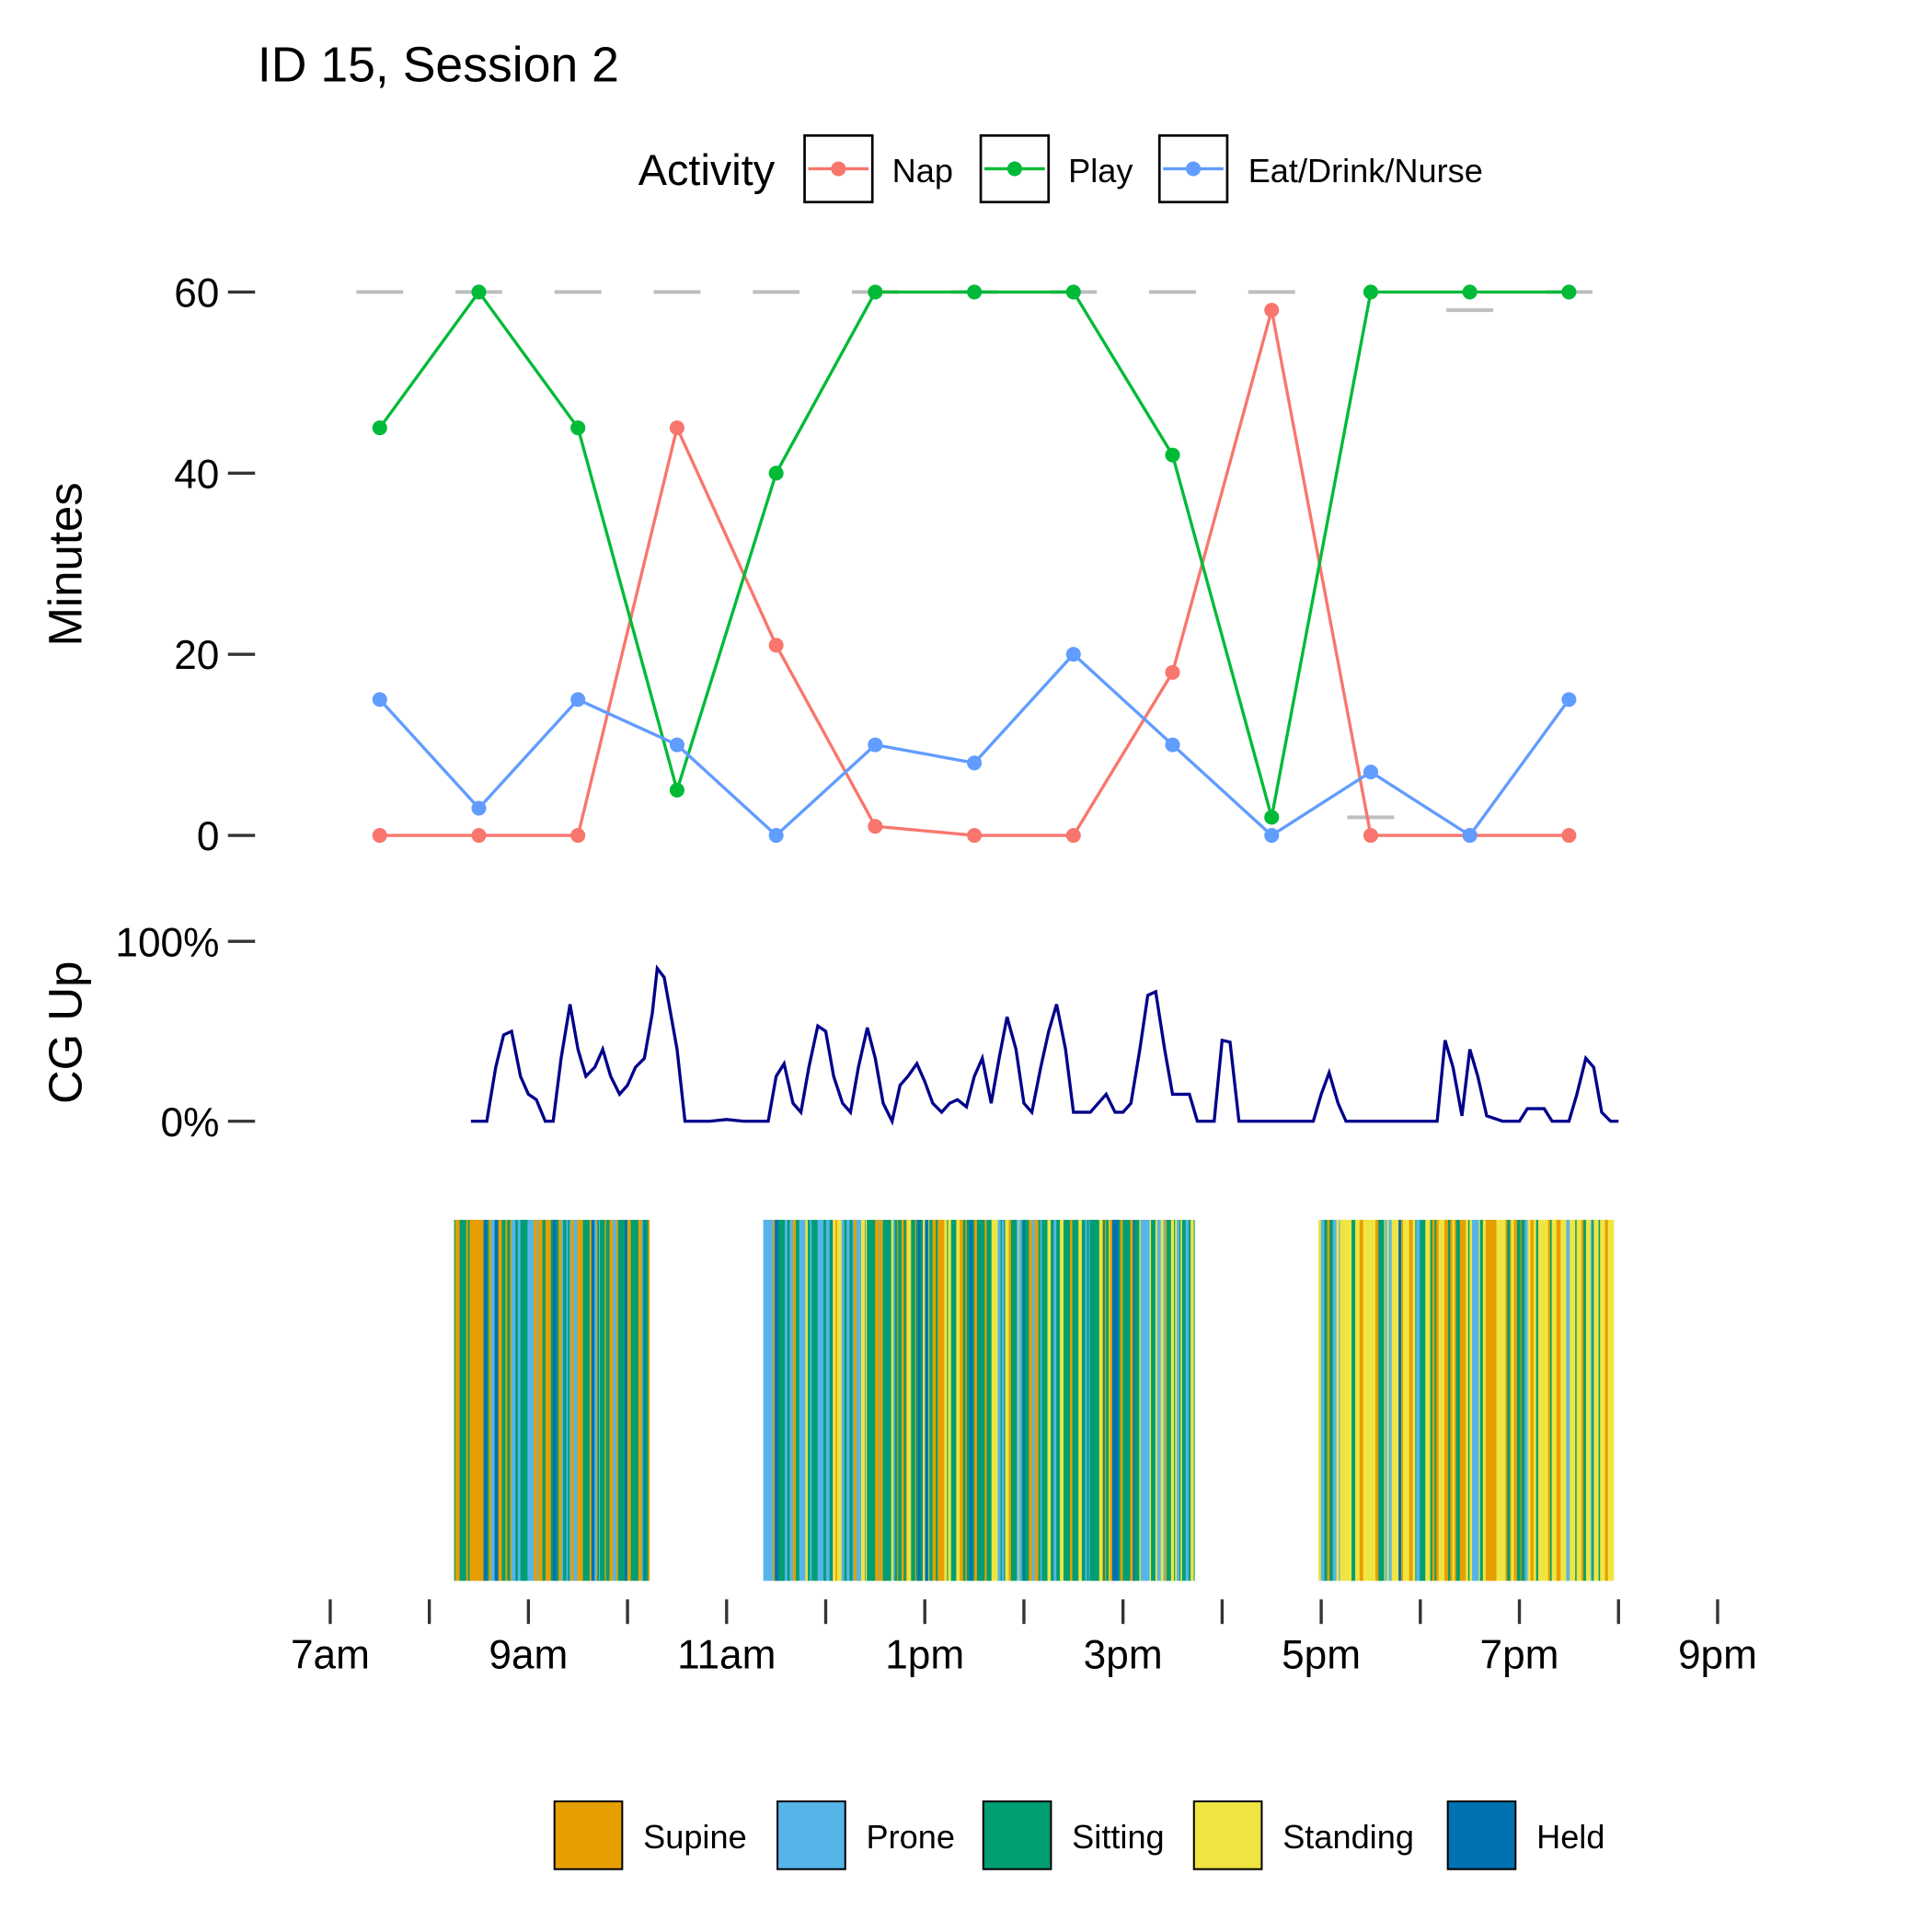 This screenshot has width=1932, height=1932. I want to click on legend-label: Play, so click(1100, 171).